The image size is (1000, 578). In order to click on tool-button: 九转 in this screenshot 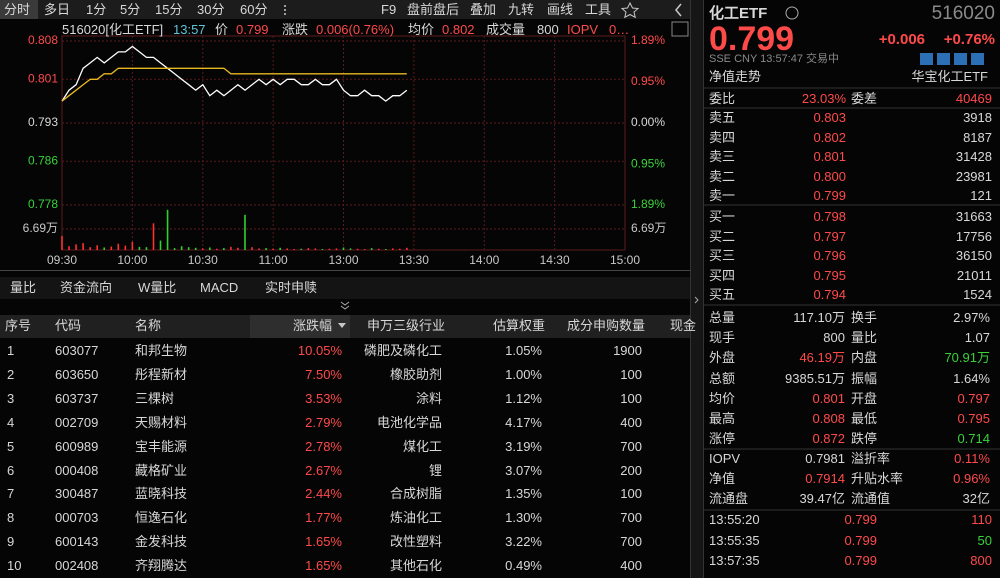, I will do `click(521, 9)`.